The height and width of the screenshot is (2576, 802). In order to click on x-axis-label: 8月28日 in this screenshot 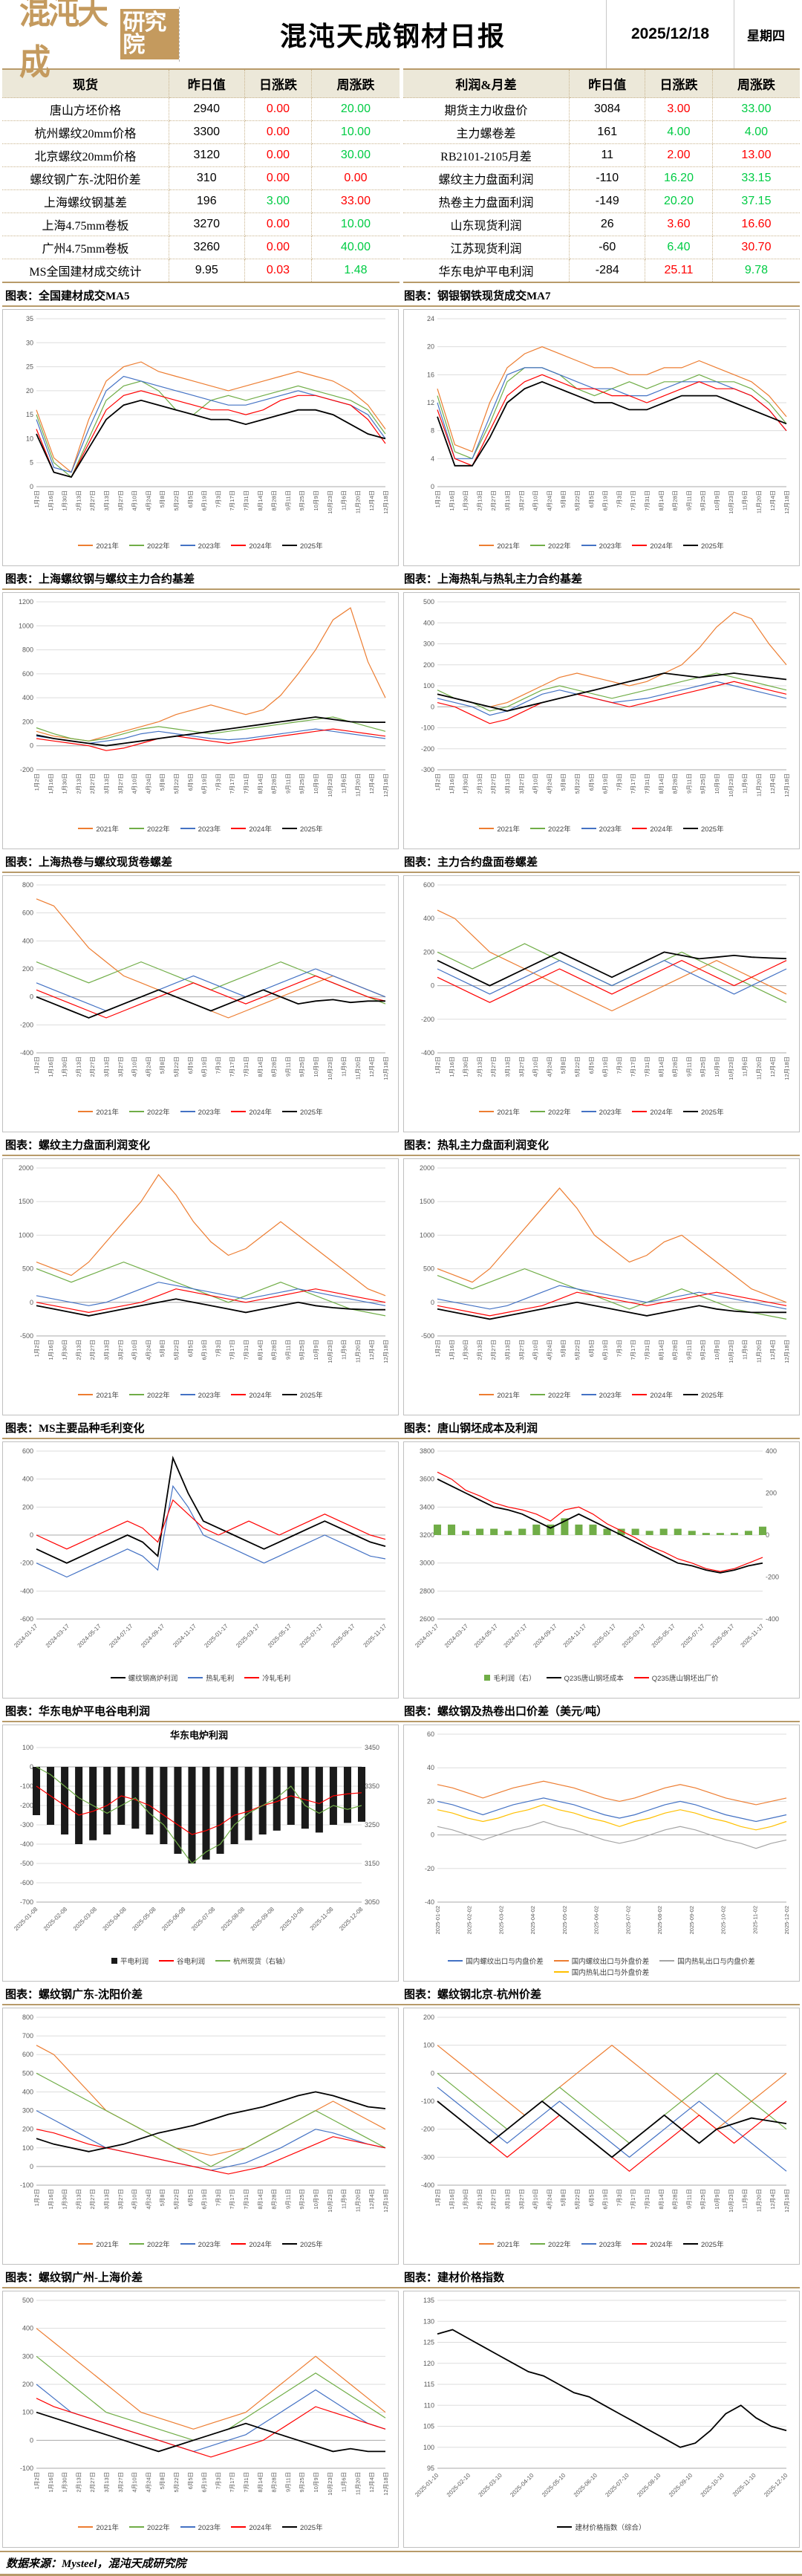, I will do `click(274, 2482)`.